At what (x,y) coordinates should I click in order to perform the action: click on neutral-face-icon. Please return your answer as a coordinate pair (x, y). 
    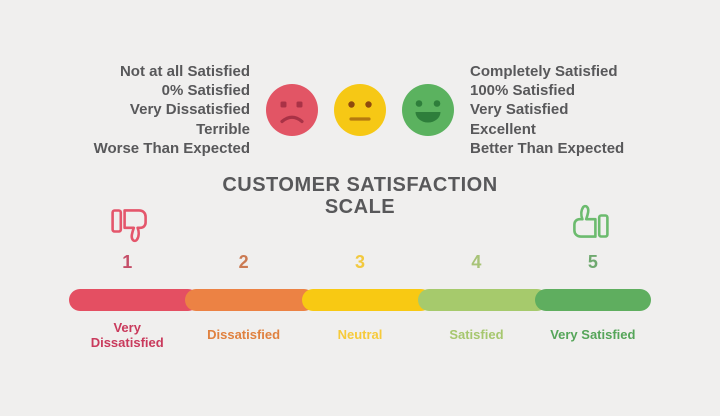
    Looking at the image, I should click on (360, 110).